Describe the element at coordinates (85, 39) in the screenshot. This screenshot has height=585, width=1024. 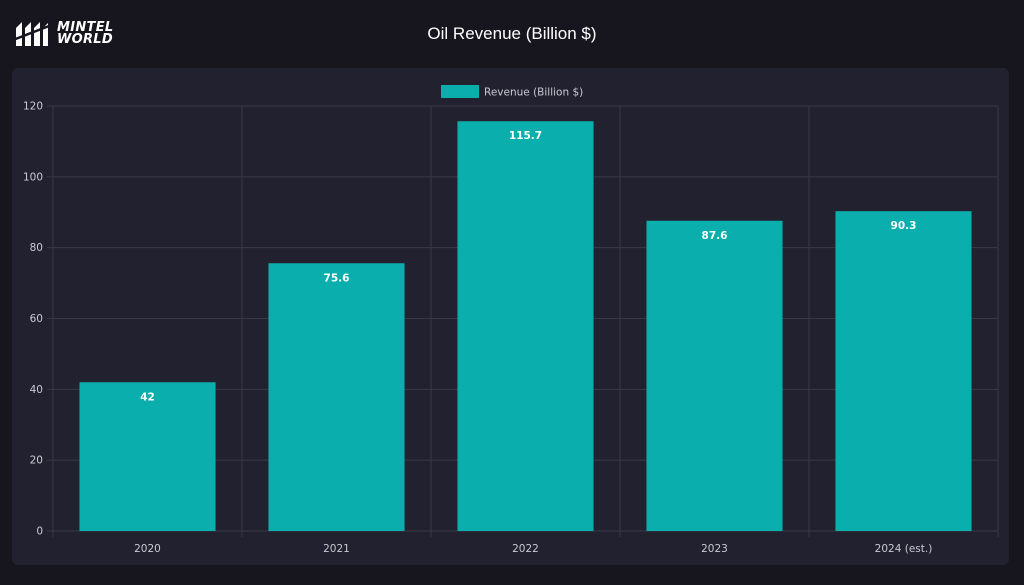
I see `logo-line-2: WORLD` at that location.